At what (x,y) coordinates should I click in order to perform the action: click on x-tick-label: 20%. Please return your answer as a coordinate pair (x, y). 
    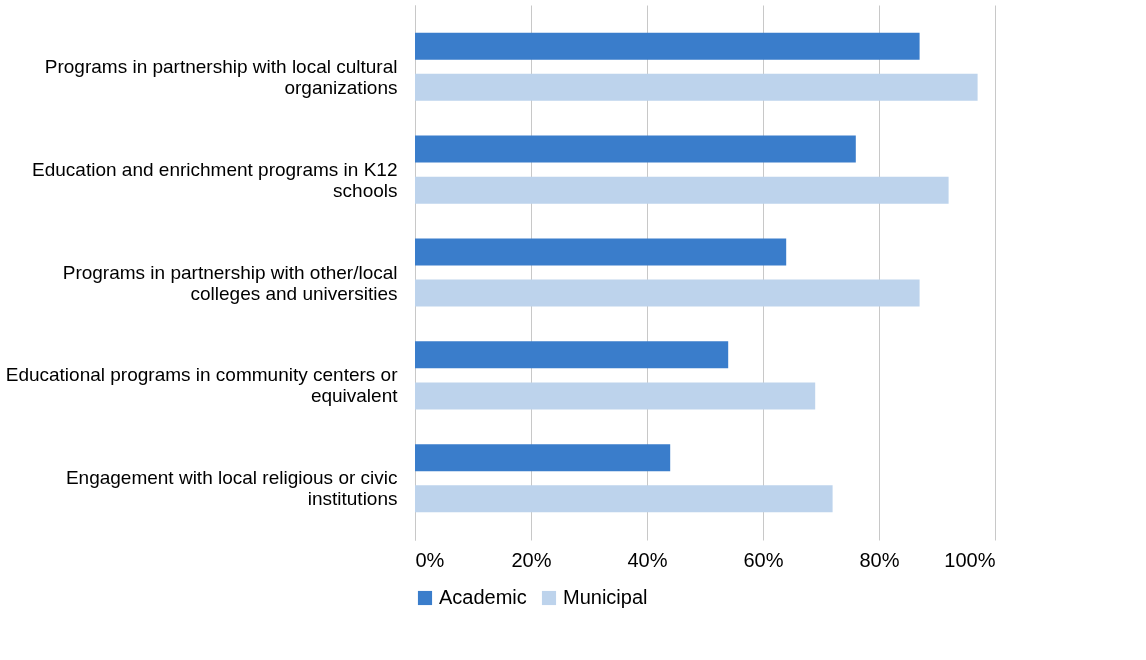
    Looking at the image, I should click on (531, 559).